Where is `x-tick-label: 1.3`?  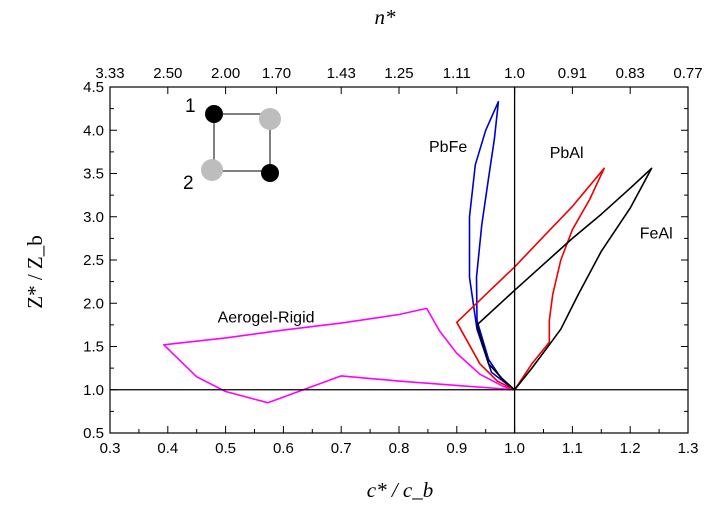
x-tick-label: 1.3 is located at coordinates (688, 448).